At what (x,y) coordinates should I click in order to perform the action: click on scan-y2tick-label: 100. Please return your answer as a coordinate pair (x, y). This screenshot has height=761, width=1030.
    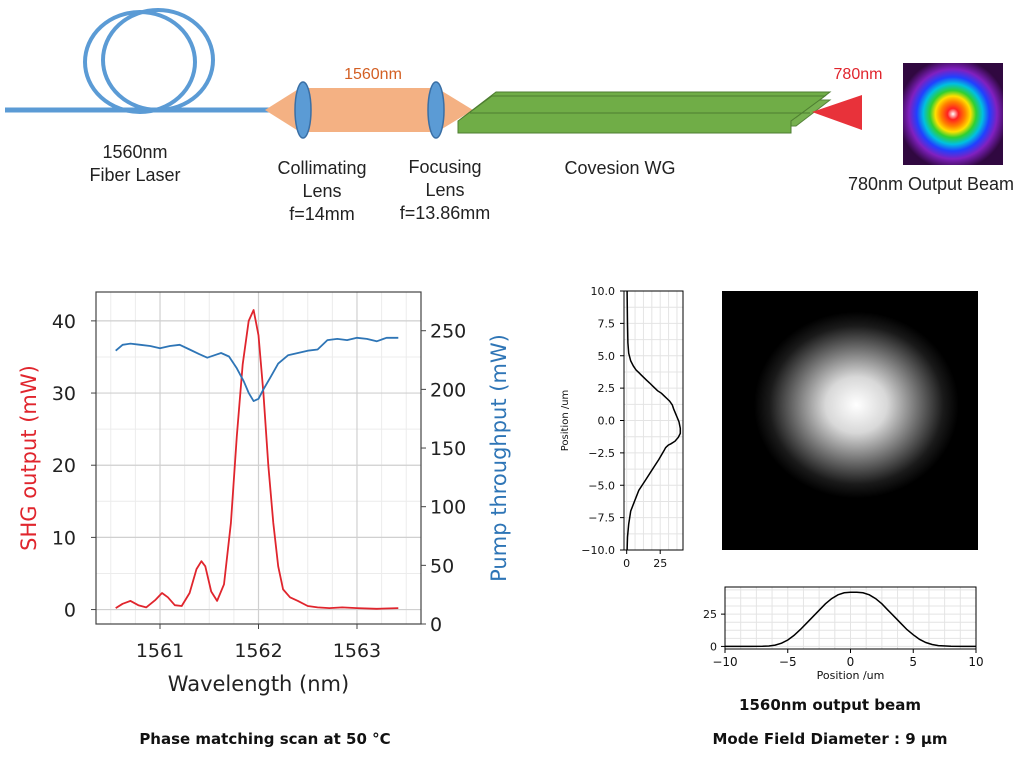
    Looking at the image, I should click on (448, 508).